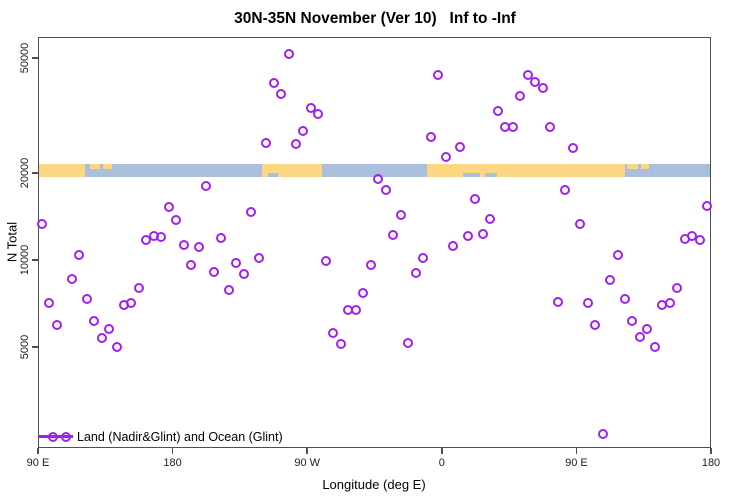 The image size is (750, 500). Describe the element at coordinates (25, 173) in the screenshot. I see `y-tick-label: 20000` at that location.